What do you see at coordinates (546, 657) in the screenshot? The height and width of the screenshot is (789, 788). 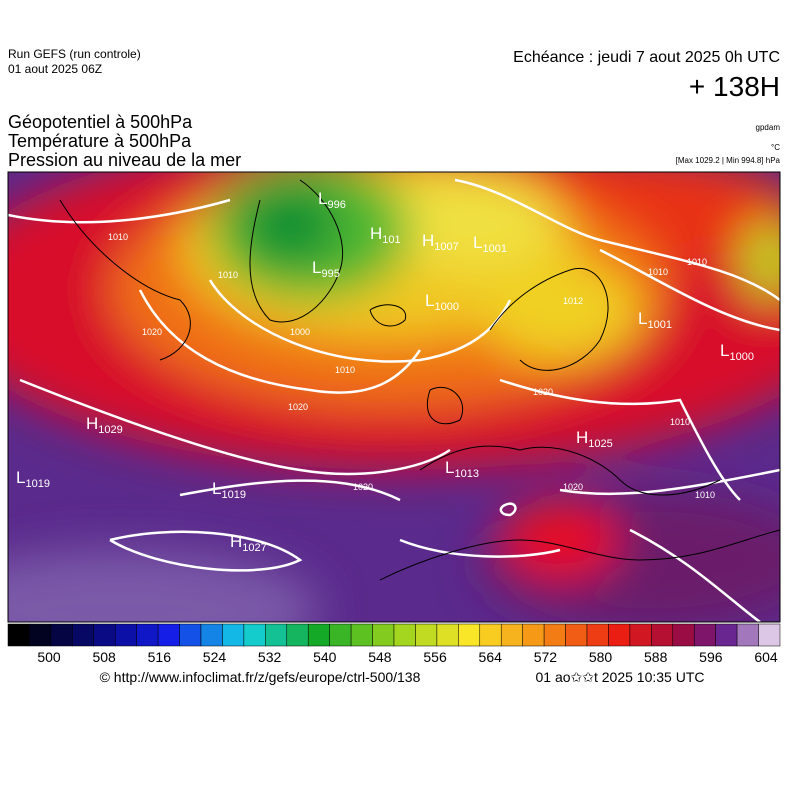 I see `colorbar-tick-label: 572` at bounding box center [546, 657].